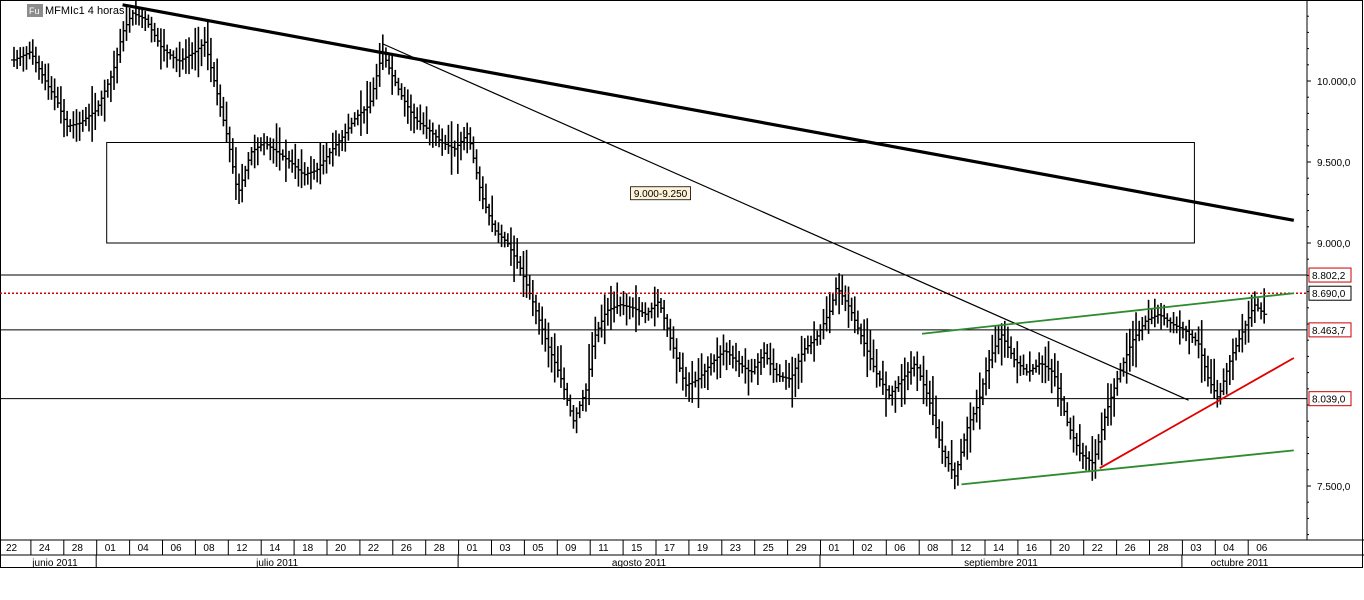  What do you see at coordinates (308, 548) in the screenshot?
I see `x-tick-label: 18` at bounding box center [308, 548].